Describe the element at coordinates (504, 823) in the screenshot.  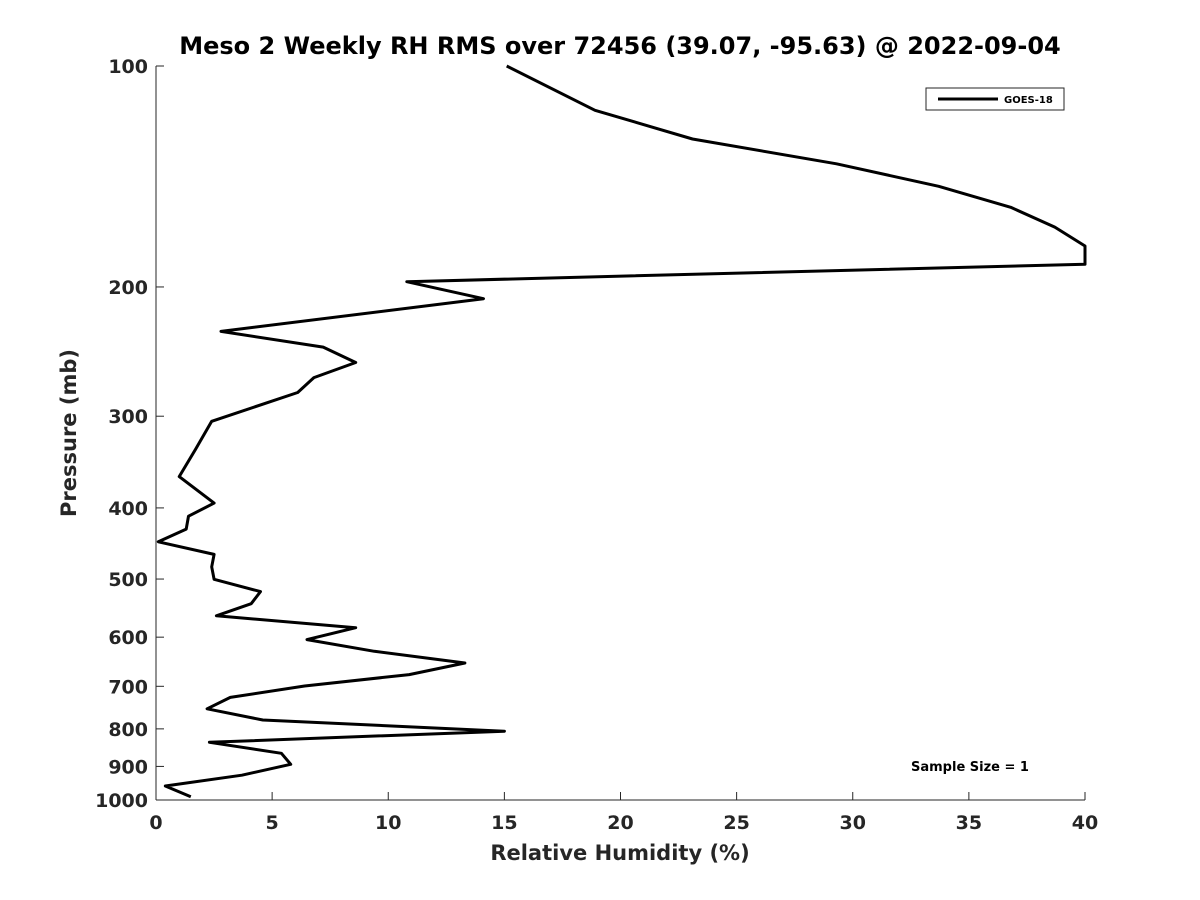
I see `x-tick-label-15: 15` at that location.